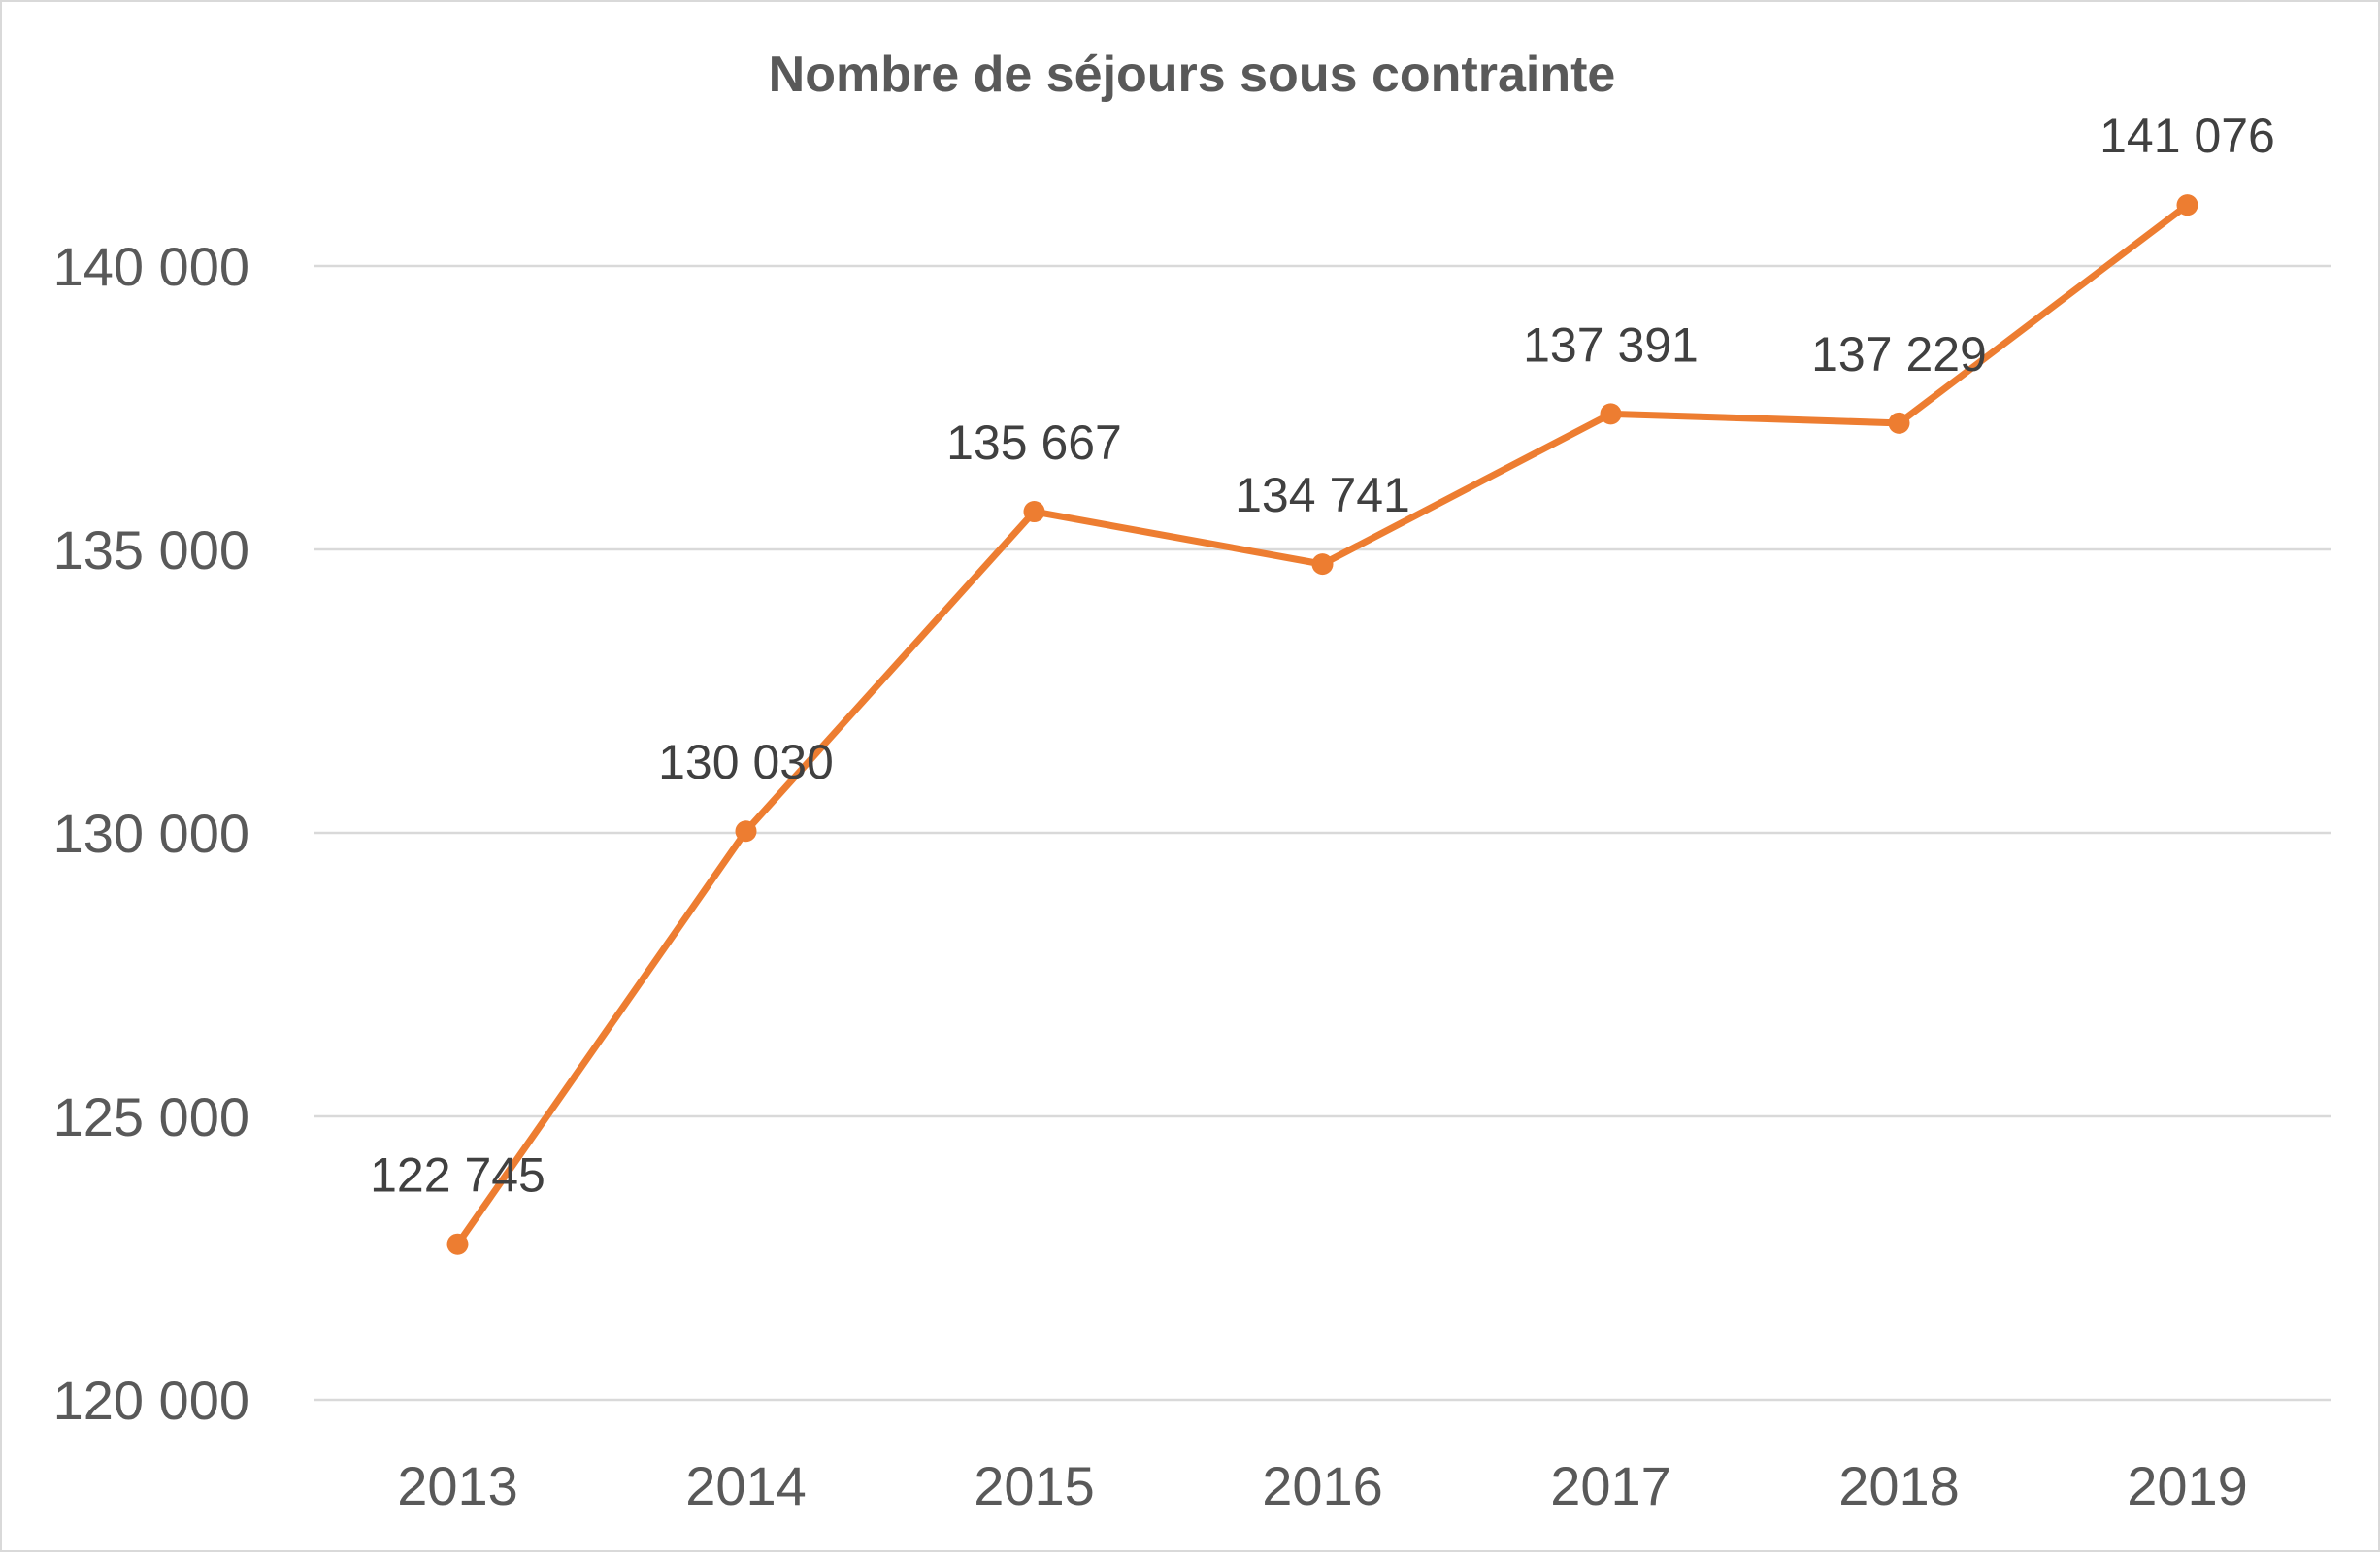  What do you see at coordinates (1322, 1485) in the screenshot?
I see `x-tick-label: 2016` at bounding box center [1322, 1485].